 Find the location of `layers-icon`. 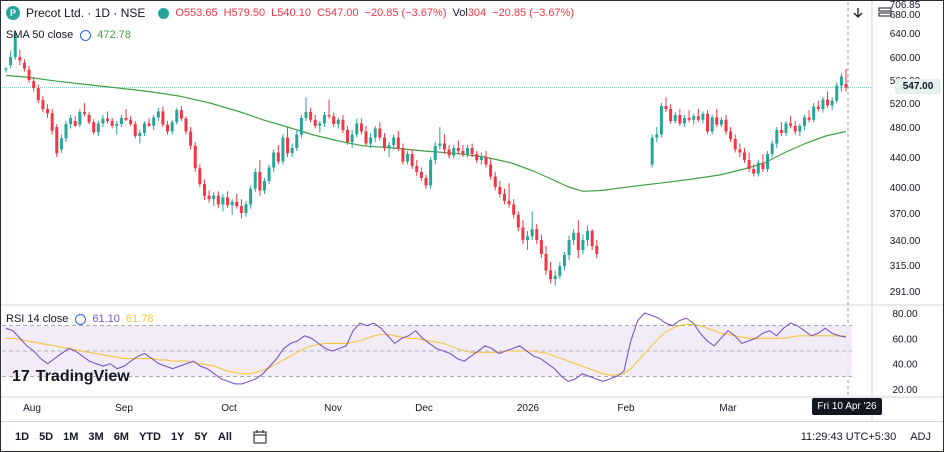

layers-icon is located at coordinates (885, 13).